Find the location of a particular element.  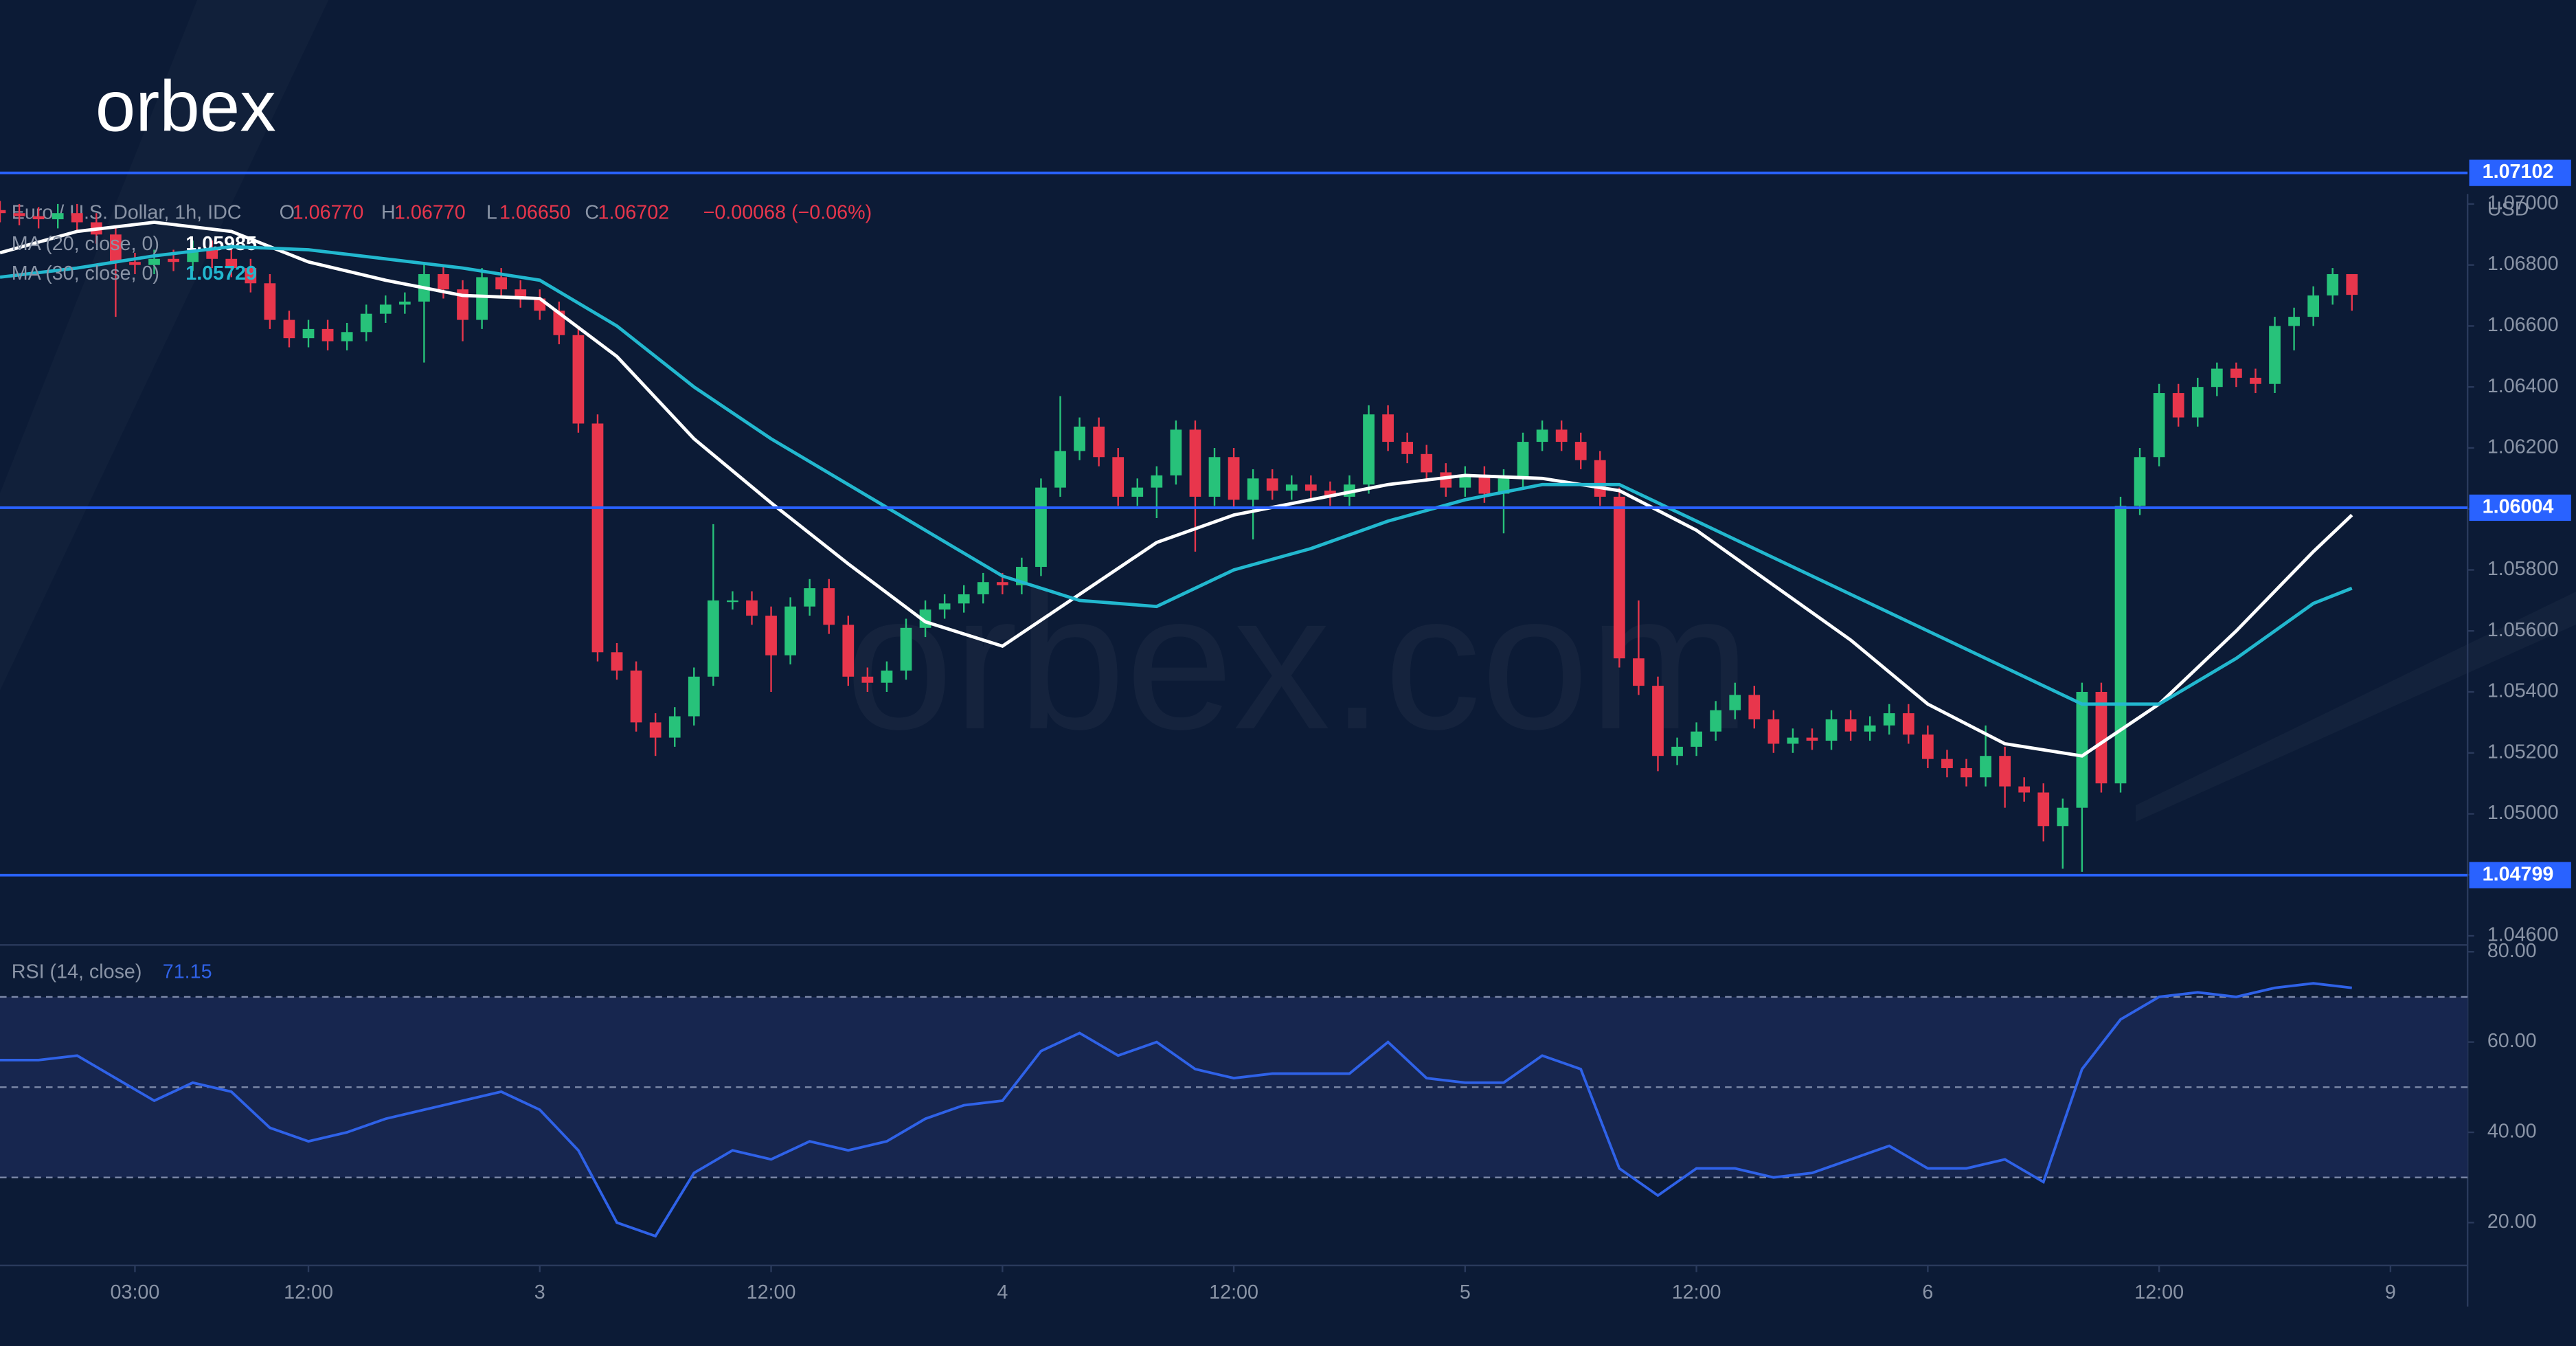

y-tick-label: 1.06400 is located at coordinates (2523, 386).